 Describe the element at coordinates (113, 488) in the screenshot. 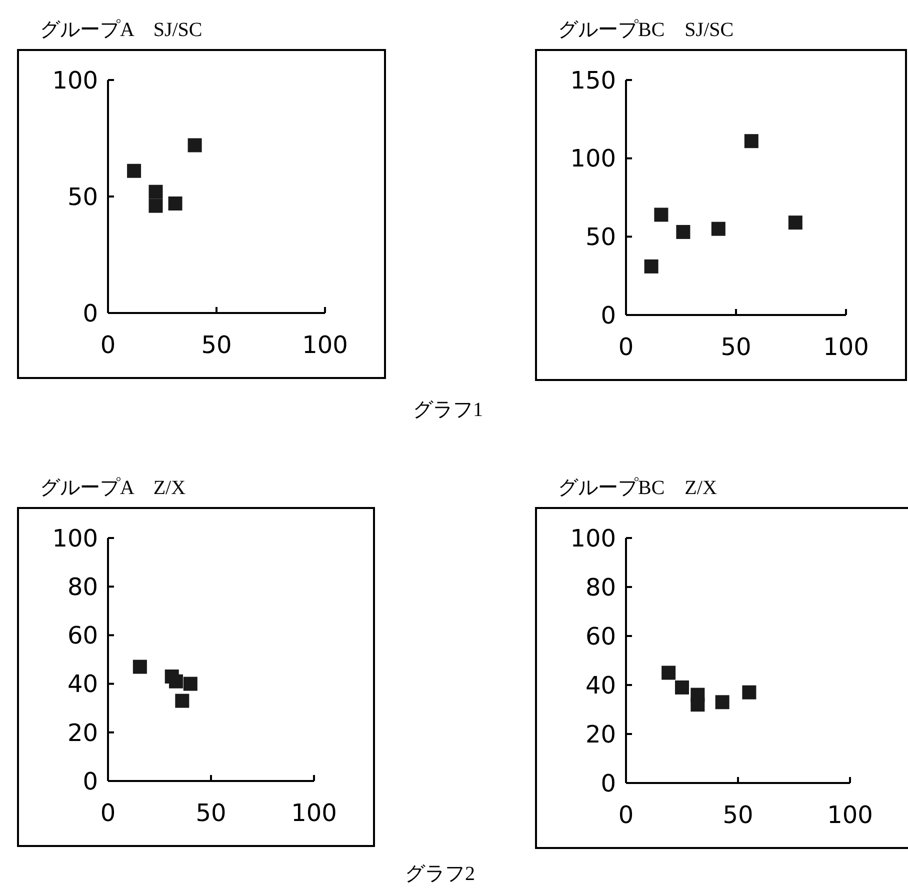

I see `chart-title: グループA Z/X` at that location.